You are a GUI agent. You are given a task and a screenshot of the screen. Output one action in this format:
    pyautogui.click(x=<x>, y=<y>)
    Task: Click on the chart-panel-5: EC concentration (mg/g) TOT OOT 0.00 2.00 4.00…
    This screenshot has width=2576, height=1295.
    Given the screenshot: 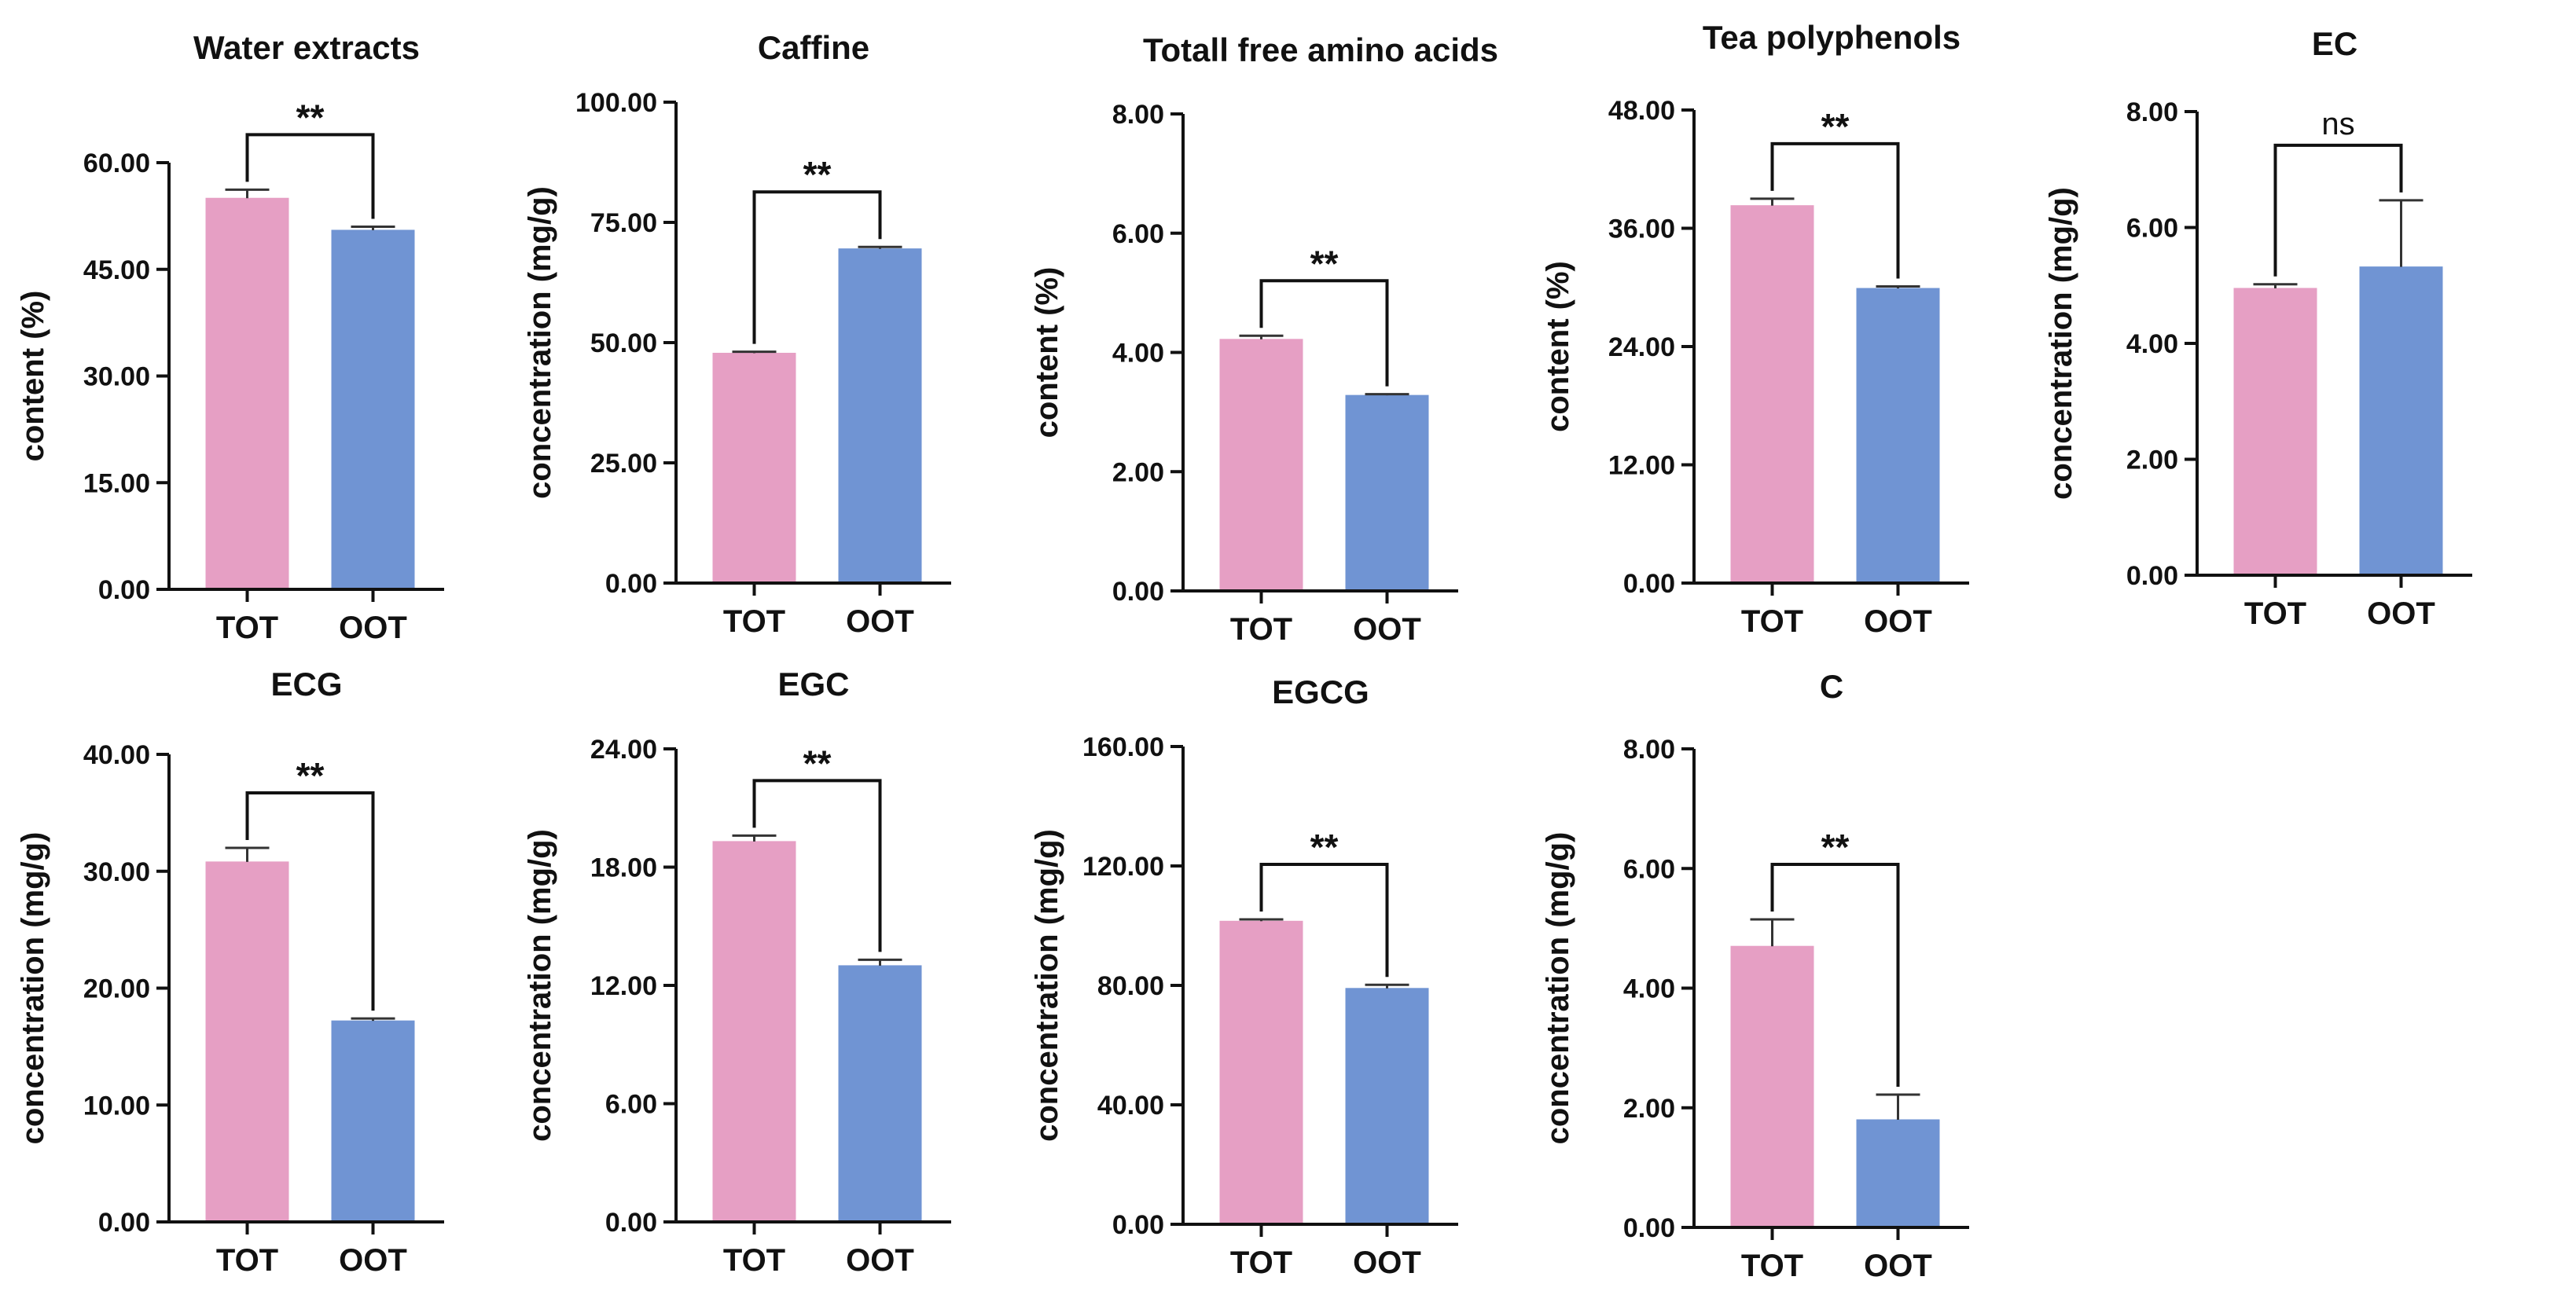 What is the action you would take?
    pyautogui.click(x=2258, y=328)
    